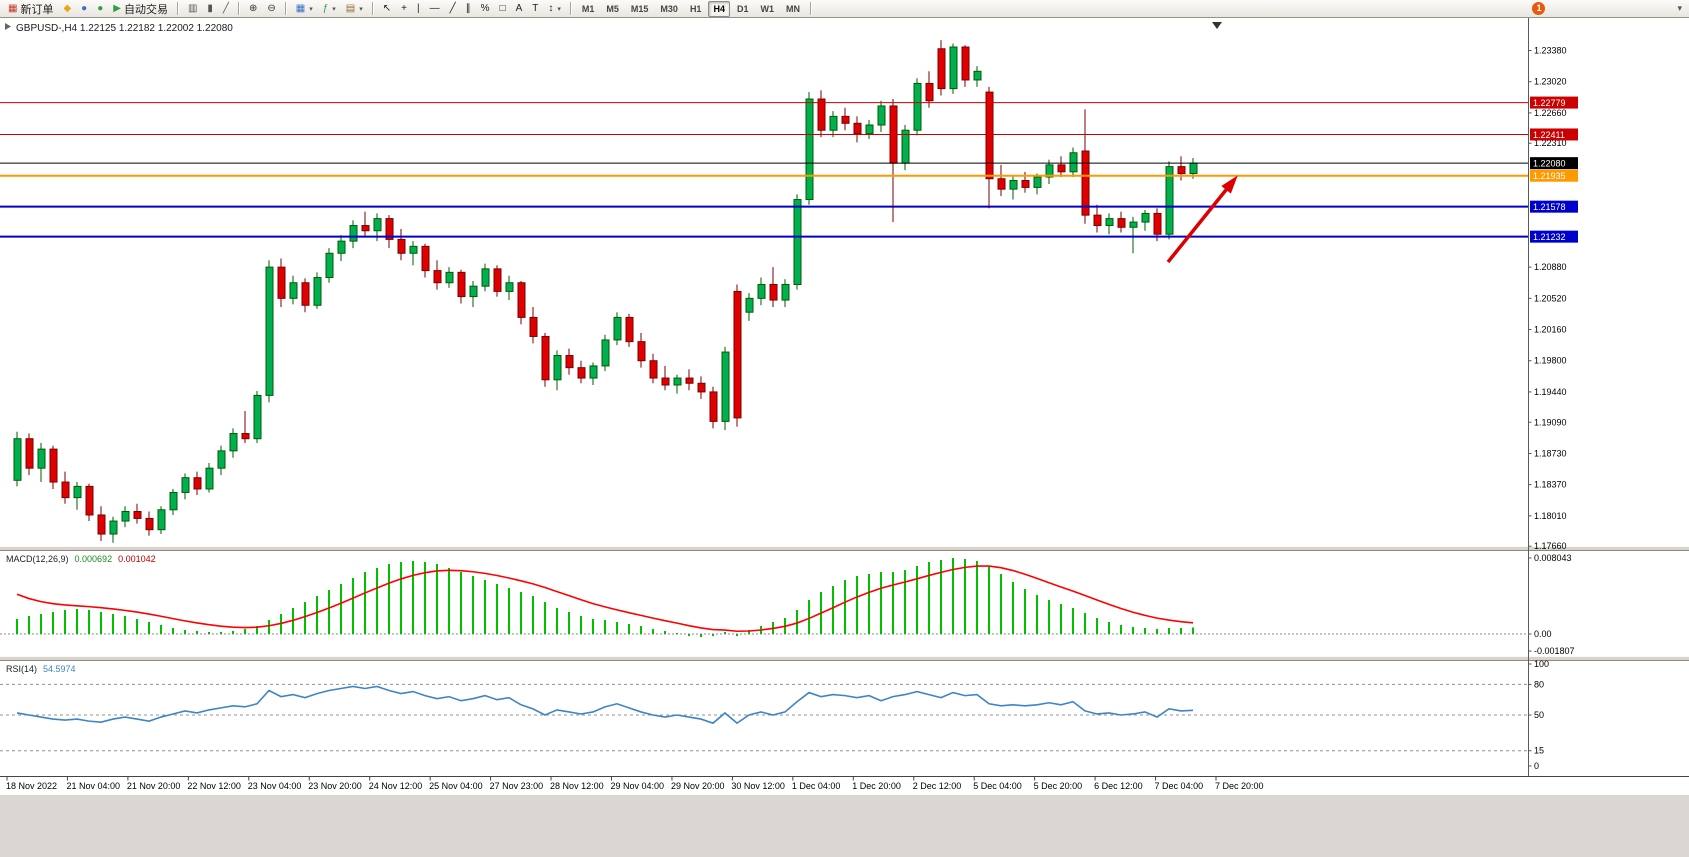  I want to click on tile-windows-button: ▦ ▾, so click(304, 8).